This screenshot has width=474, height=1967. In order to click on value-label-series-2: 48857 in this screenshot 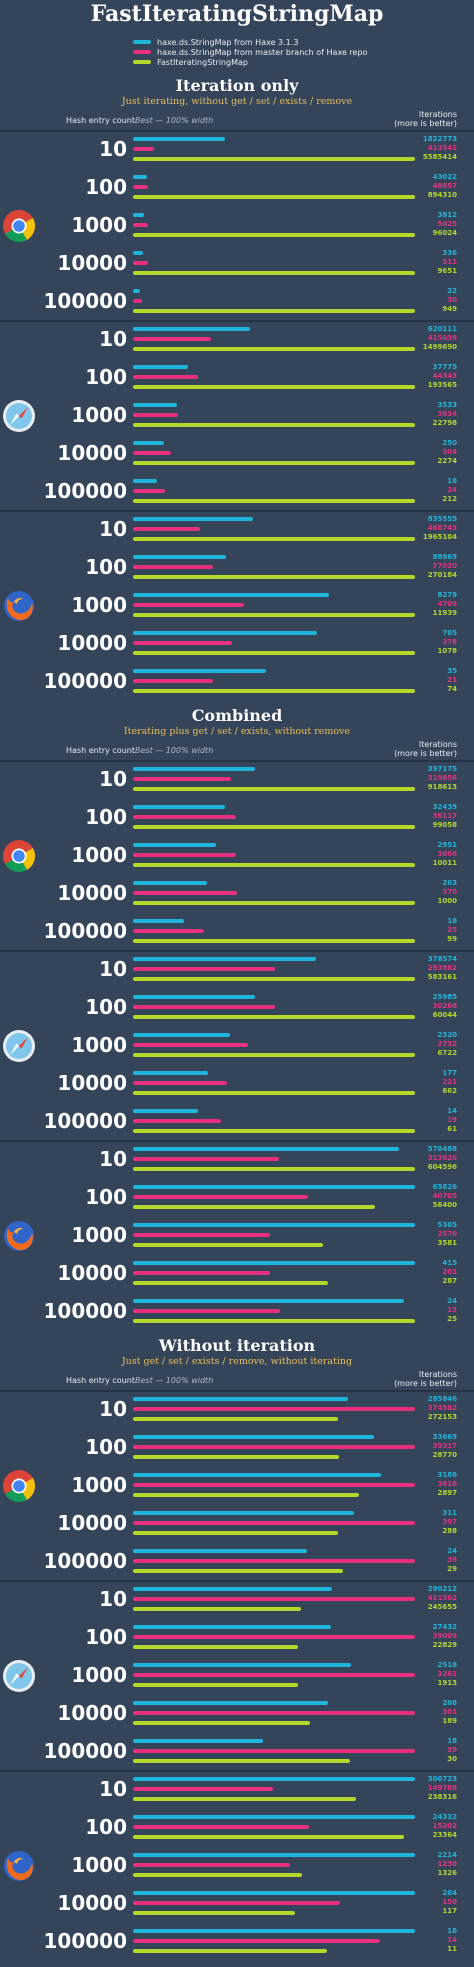, I will do `click(444, 186)`.